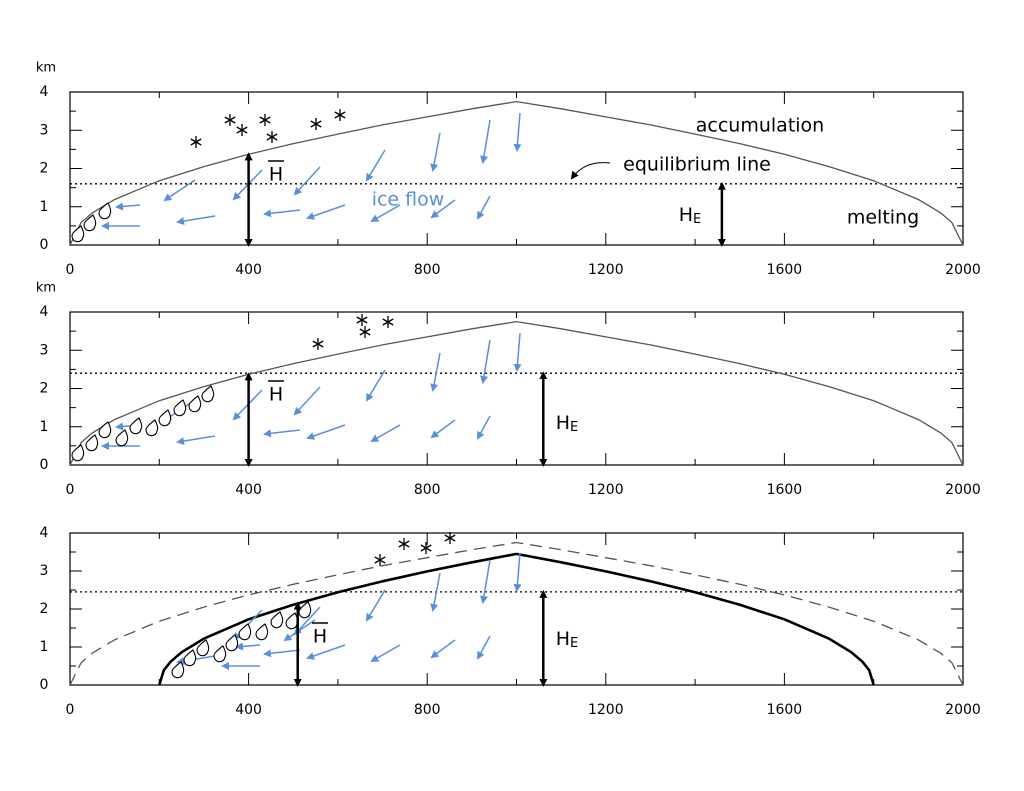  I want to click on ice-profile, so click(516, 619).